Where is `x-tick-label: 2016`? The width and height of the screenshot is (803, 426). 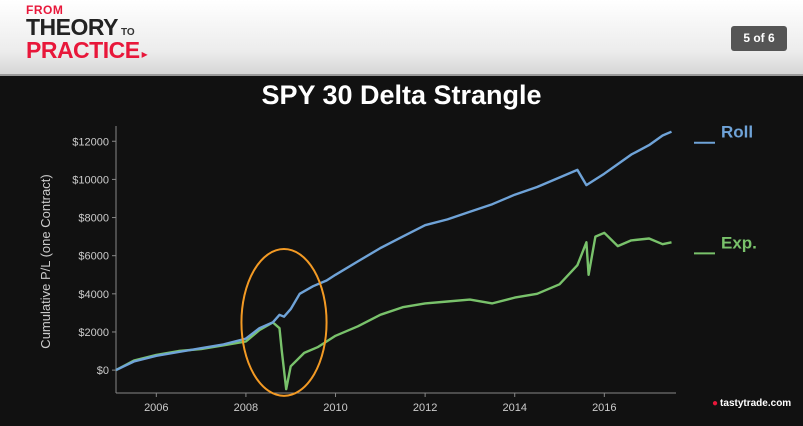
x-tick-label: 2016 is located at coordinates (604, 408).